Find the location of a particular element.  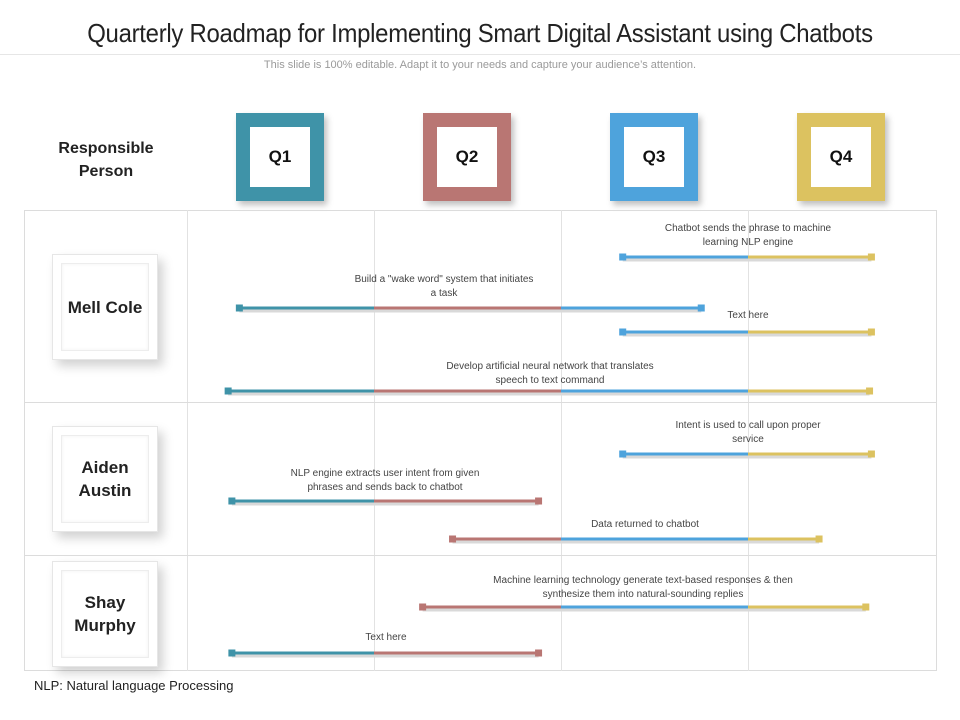

person-card-shay-murphy: Shay Murphy is located at coordinates (105, 614).